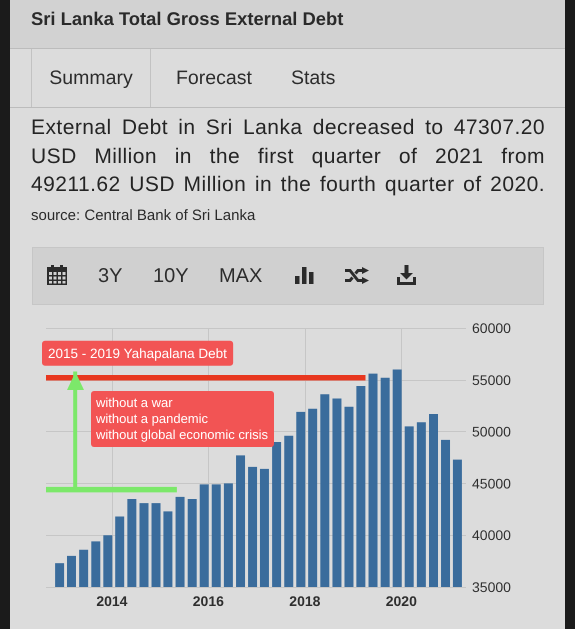 The width and height of the screenshot is (575, 629). What do you see at coordinates (492, 432) in the screenshot?
I see `y-tick-label: 50000` at bounding box center [492, 432].